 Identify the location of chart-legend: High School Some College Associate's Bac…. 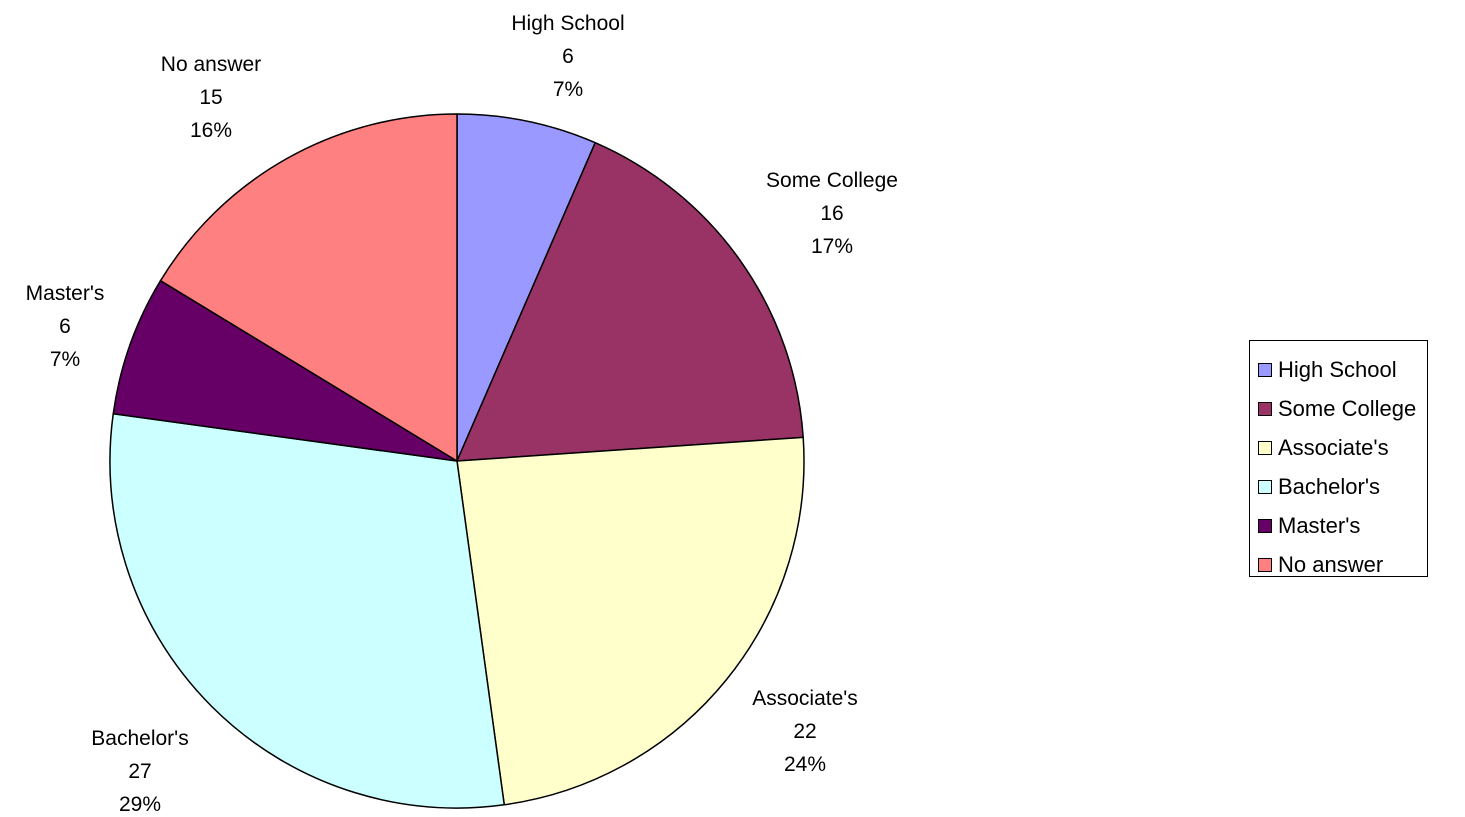
(1338, 458).